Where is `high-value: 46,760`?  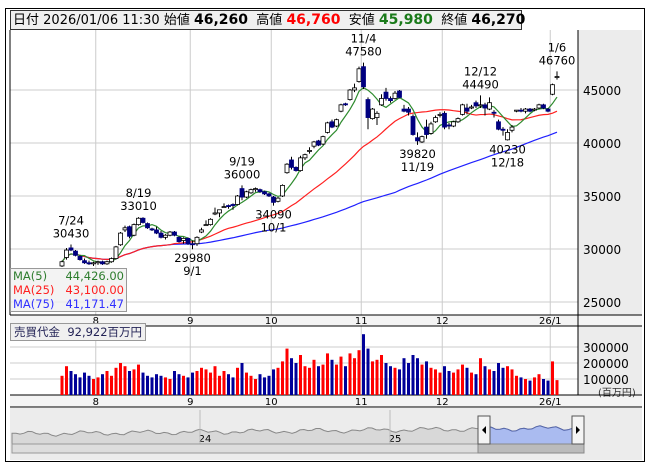
high-value: 46,760 is located at coordinates (313, 20).